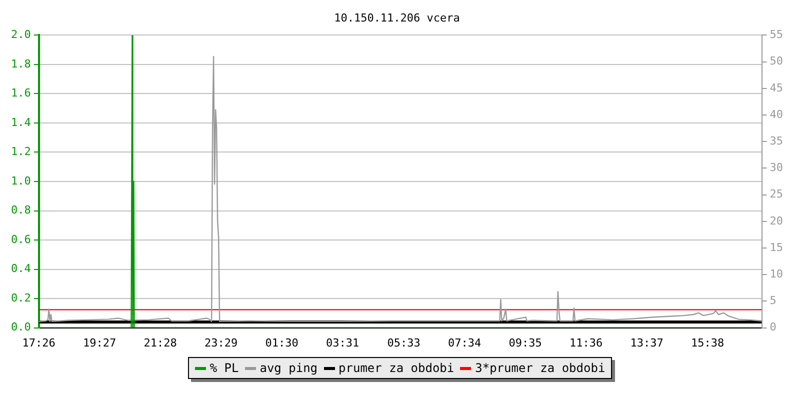 This screenshot has height=400, width=800. Describe the element at coordinates (20, 210) in the screenshot. I see `y-tick-label: 0.8` at that location.